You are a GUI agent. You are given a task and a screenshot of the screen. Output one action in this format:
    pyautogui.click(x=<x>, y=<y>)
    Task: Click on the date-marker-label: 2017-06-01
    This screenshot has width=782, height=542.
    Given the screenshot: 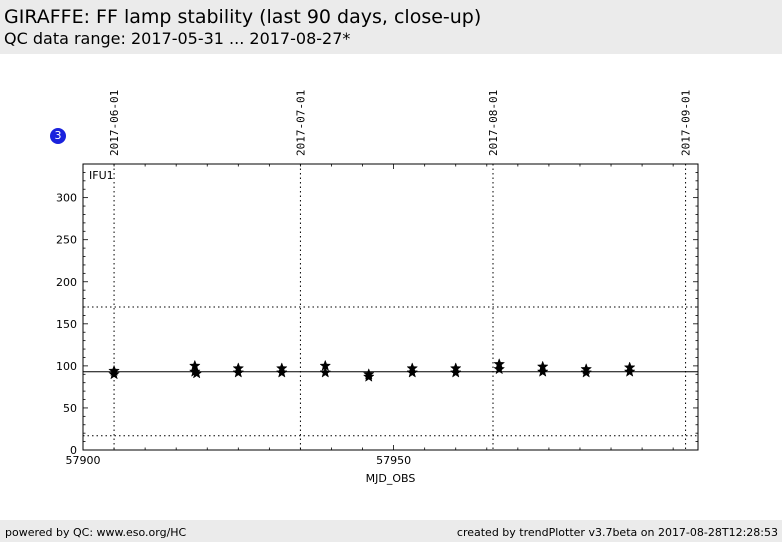 What is the action you would take?
    pyautogui.click(x=114, y=123)
    